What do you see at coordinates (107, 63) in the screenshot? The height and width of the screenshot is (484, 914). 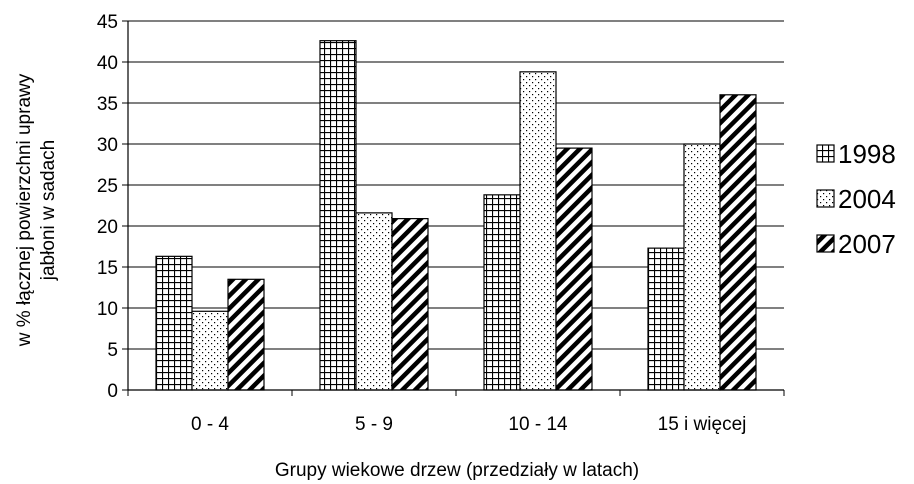 I see `y-tick-label: 40` at bounding box center [107, 63].